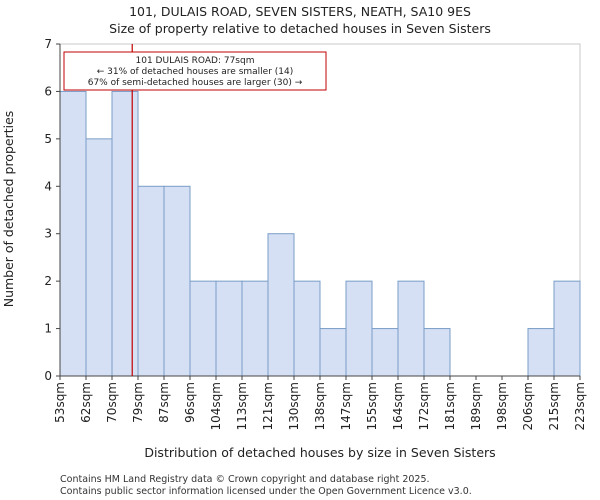  I want to click on x-tick-label: 172sqm, so click(424, 406).